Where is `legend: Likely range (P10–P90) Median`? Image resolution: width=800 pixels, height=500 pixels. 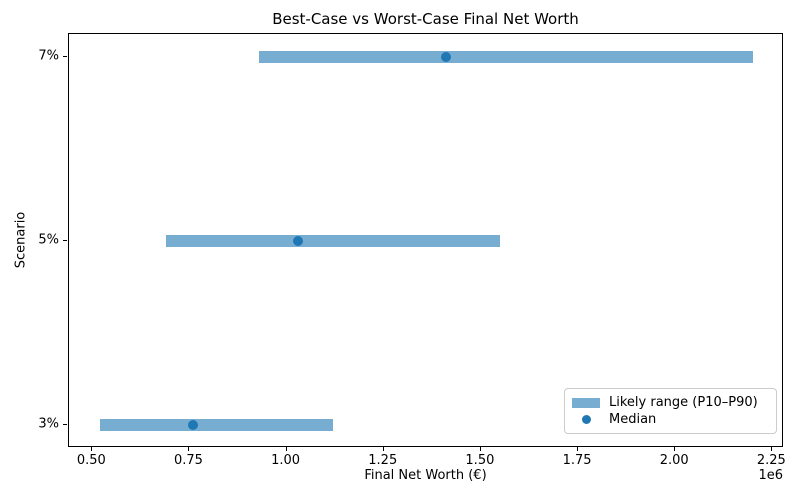 legend: Likely range (P10–P90) Median is located at coordinates (670, 411).